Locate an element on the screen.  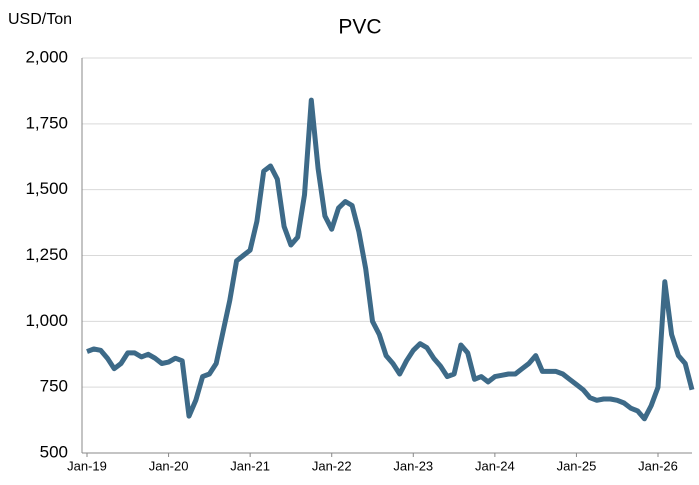
y-axis-label: USD/Ton is located at coordinates (40, 19).